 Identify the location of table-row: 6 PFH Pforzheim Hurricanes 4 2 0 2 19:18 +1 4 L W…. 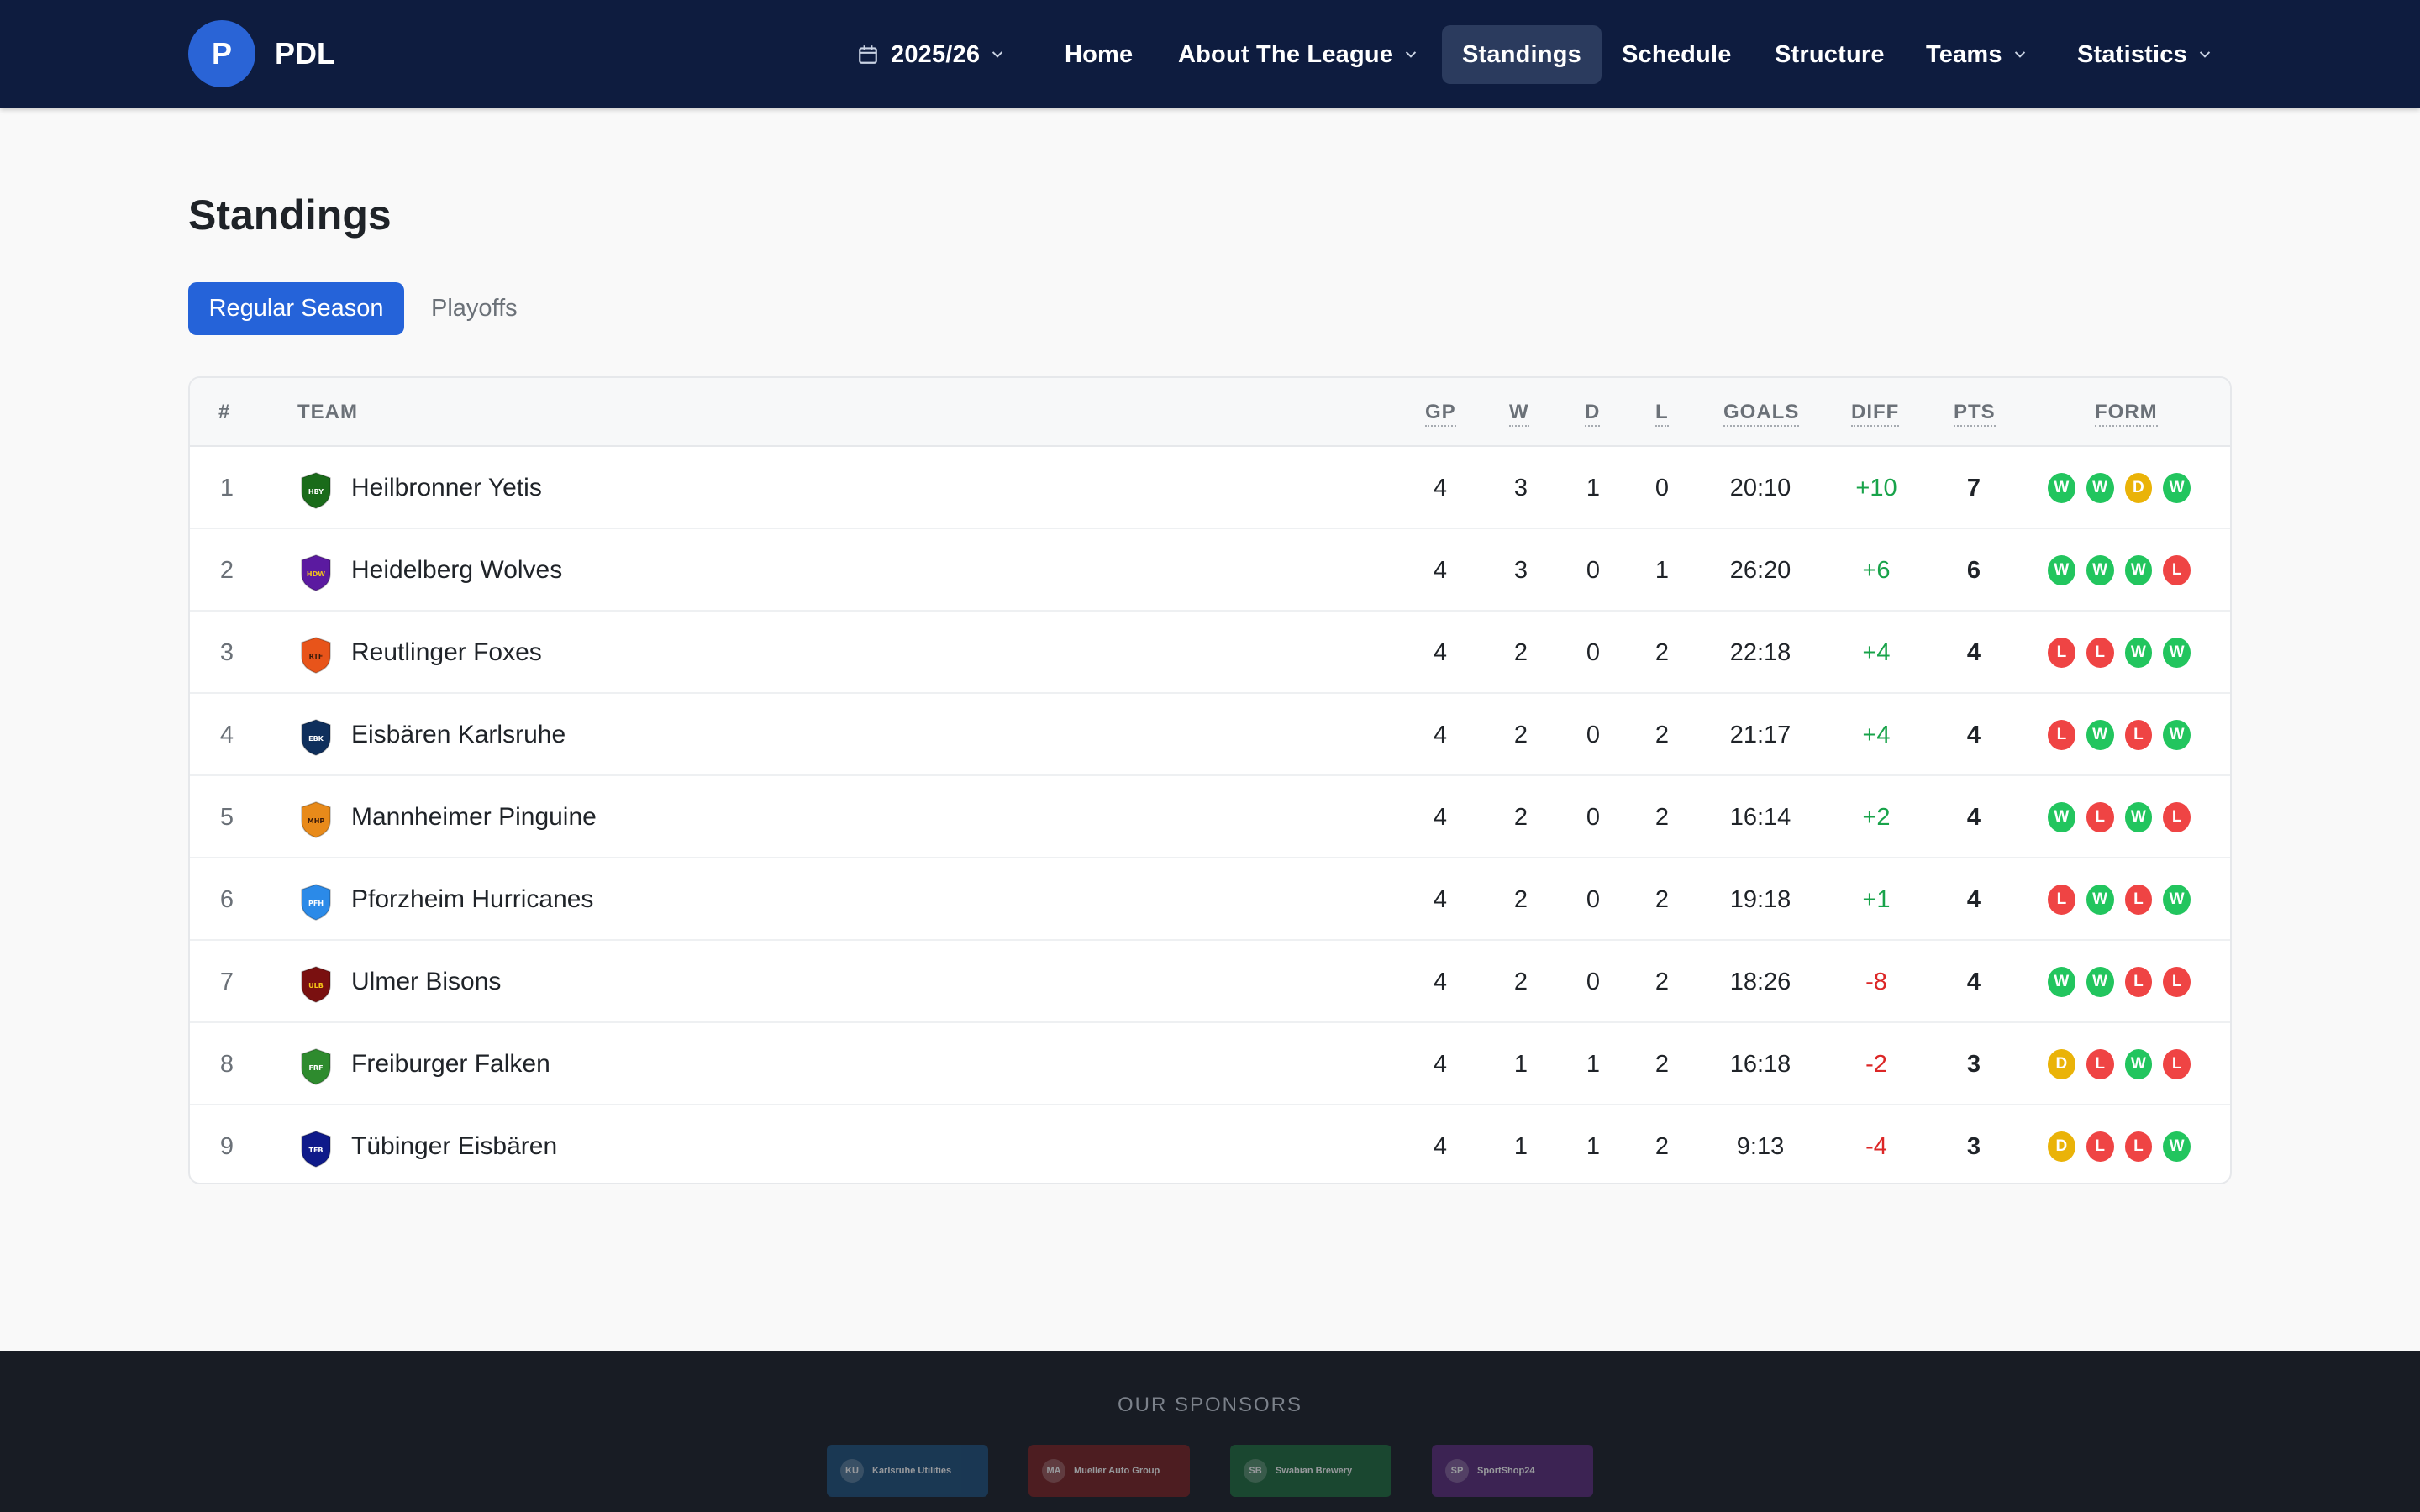
(1210, 899).